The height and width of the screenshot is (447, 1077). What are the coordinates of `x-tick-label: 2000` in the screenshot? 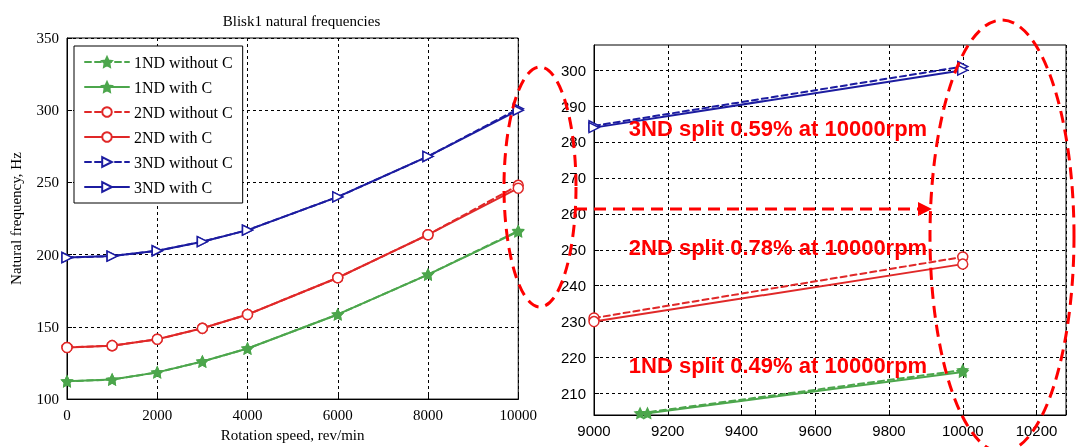 It's located at (157, 414).